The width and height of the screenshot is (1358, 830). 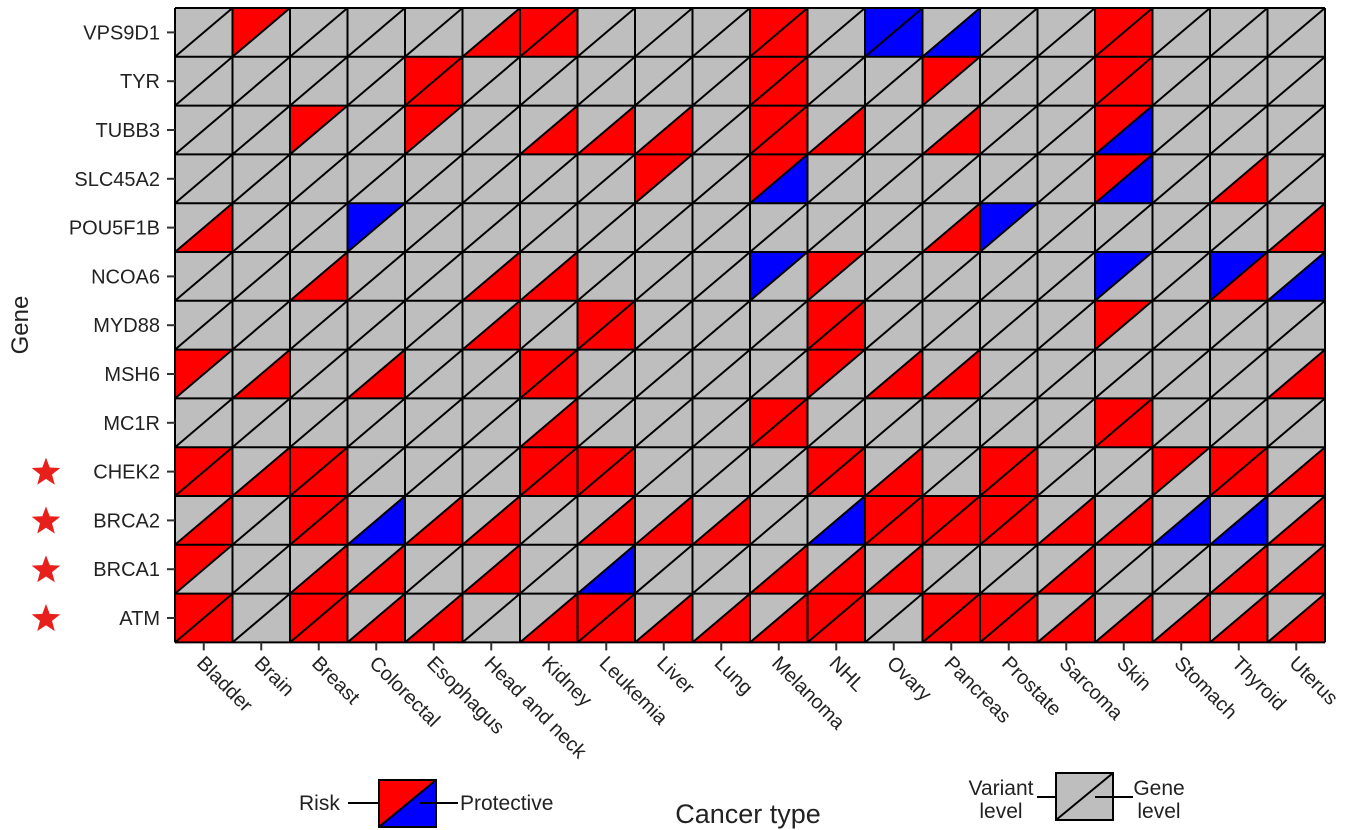 I want to click on gene-label-chek2: CHEK2, so click(x=126, y=473).